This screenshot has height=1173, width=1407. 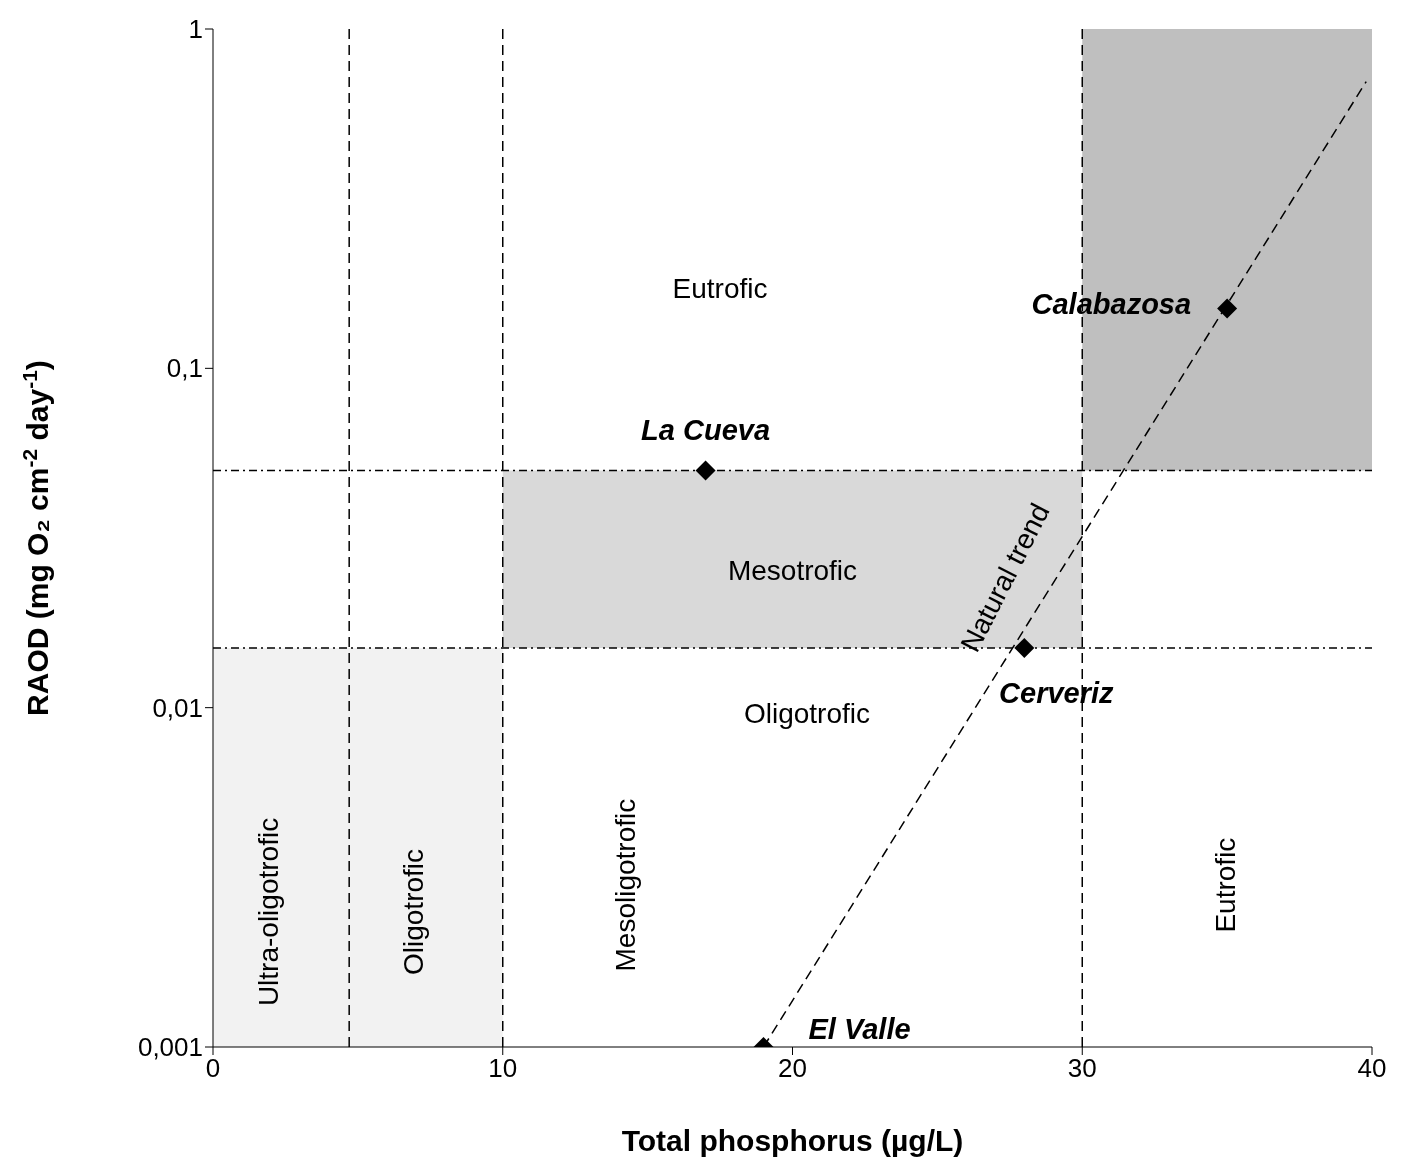 I want to click on annotation: Cerveriz, so click(x=1057, y=692).